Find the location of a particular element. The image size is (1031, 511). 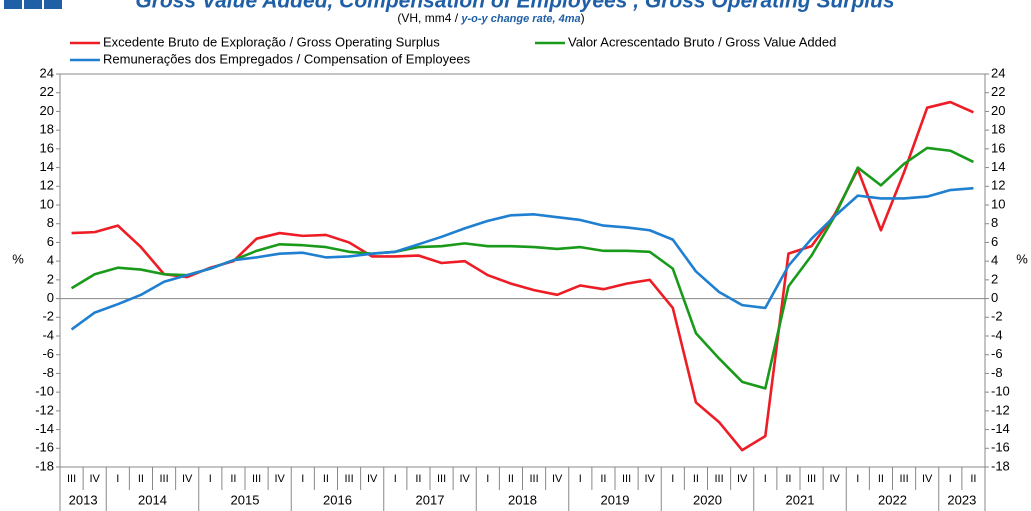

y-tick-label: 10 is located at coordinates (47, 203).